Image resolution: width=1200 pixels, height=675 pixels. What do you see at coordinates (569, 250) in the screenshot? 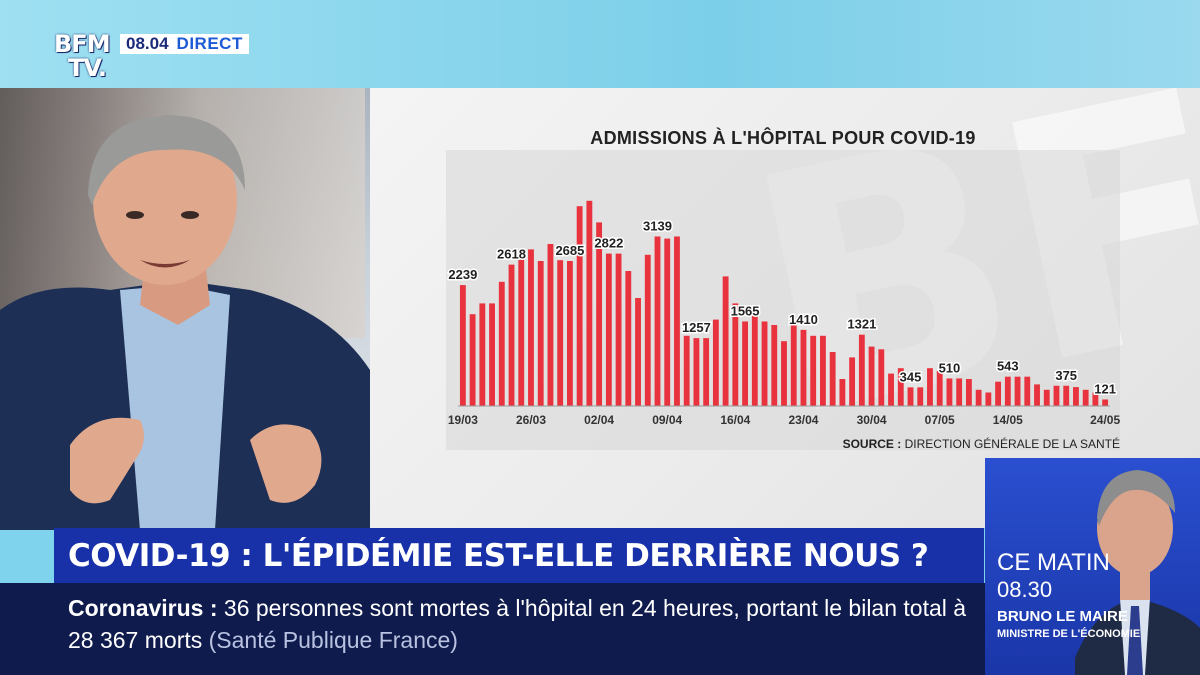
I see `chart-data-label: 2685` at bounding box center [569, 250].